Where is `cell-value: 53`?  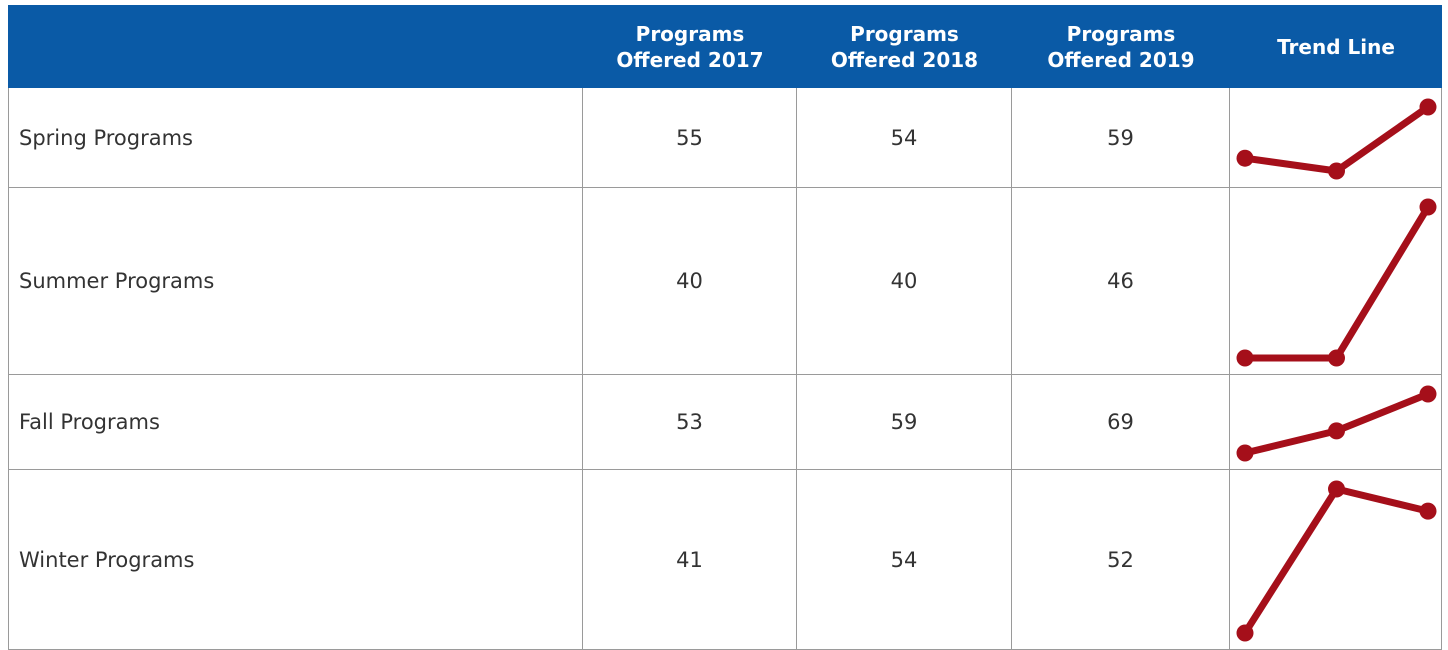
cell-value: 53 is located at coordinates (690, 422).